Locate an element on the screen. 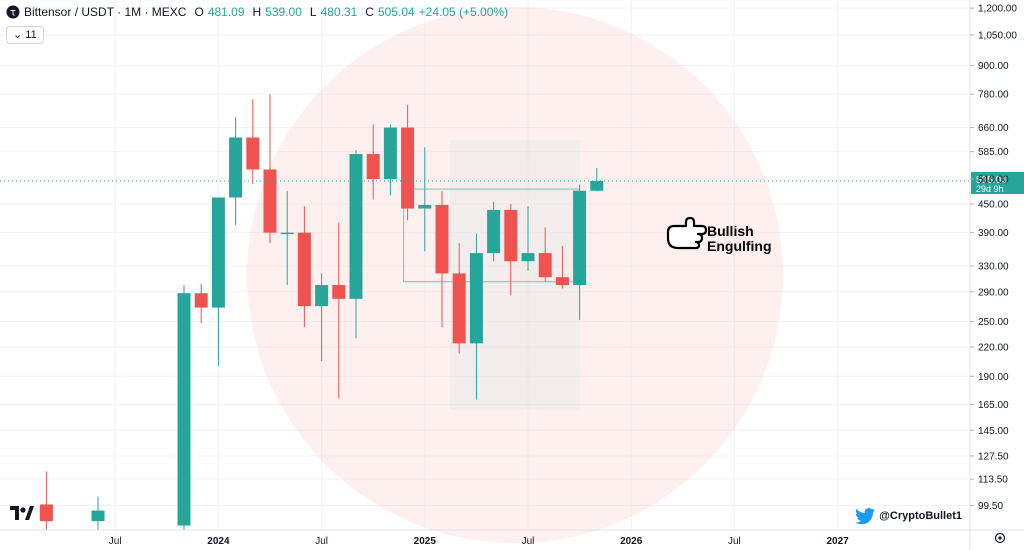 The image size is (1024, 550). price-tick-label: 330.00 is located at coordinates (993, 267).